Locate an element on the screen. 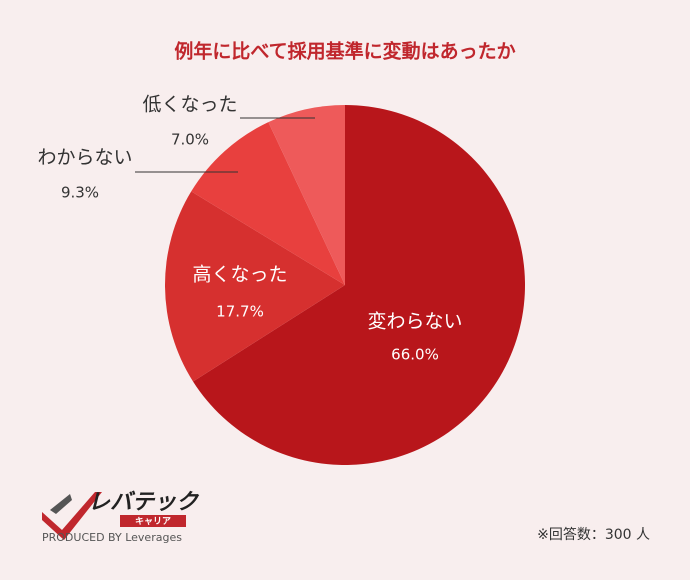 This screenshot has height=580, width=690. slice-label: 高くなった is located at coordinates (239, 275).